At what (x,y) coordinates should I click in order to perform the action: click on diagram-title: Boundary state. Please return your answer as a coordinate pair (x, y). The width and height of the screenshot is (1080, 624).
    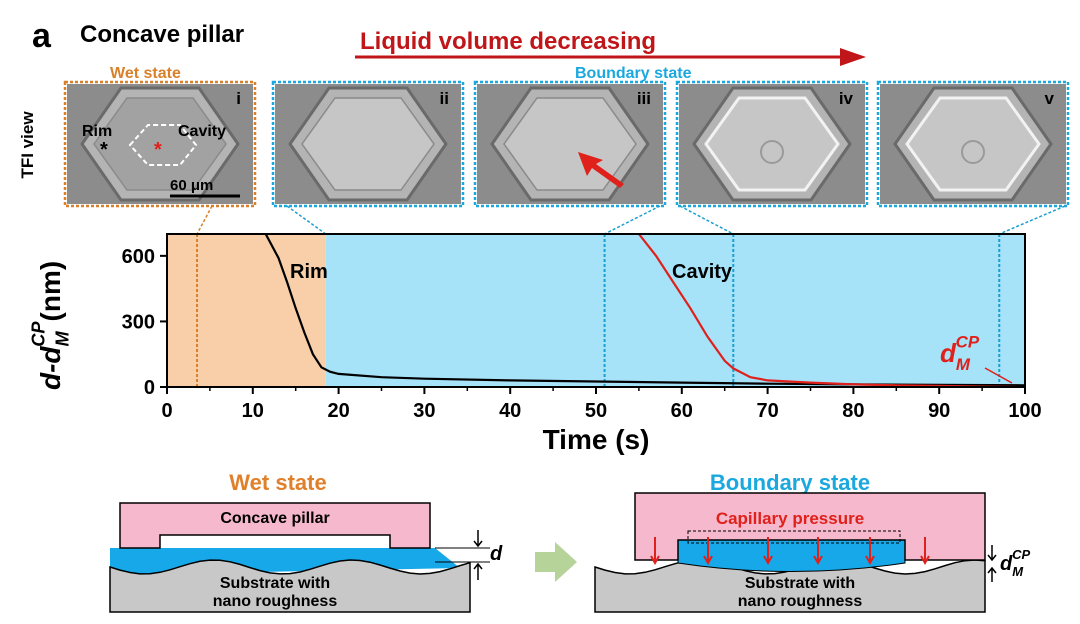
    Looking at the image, I should click on (790, 482).